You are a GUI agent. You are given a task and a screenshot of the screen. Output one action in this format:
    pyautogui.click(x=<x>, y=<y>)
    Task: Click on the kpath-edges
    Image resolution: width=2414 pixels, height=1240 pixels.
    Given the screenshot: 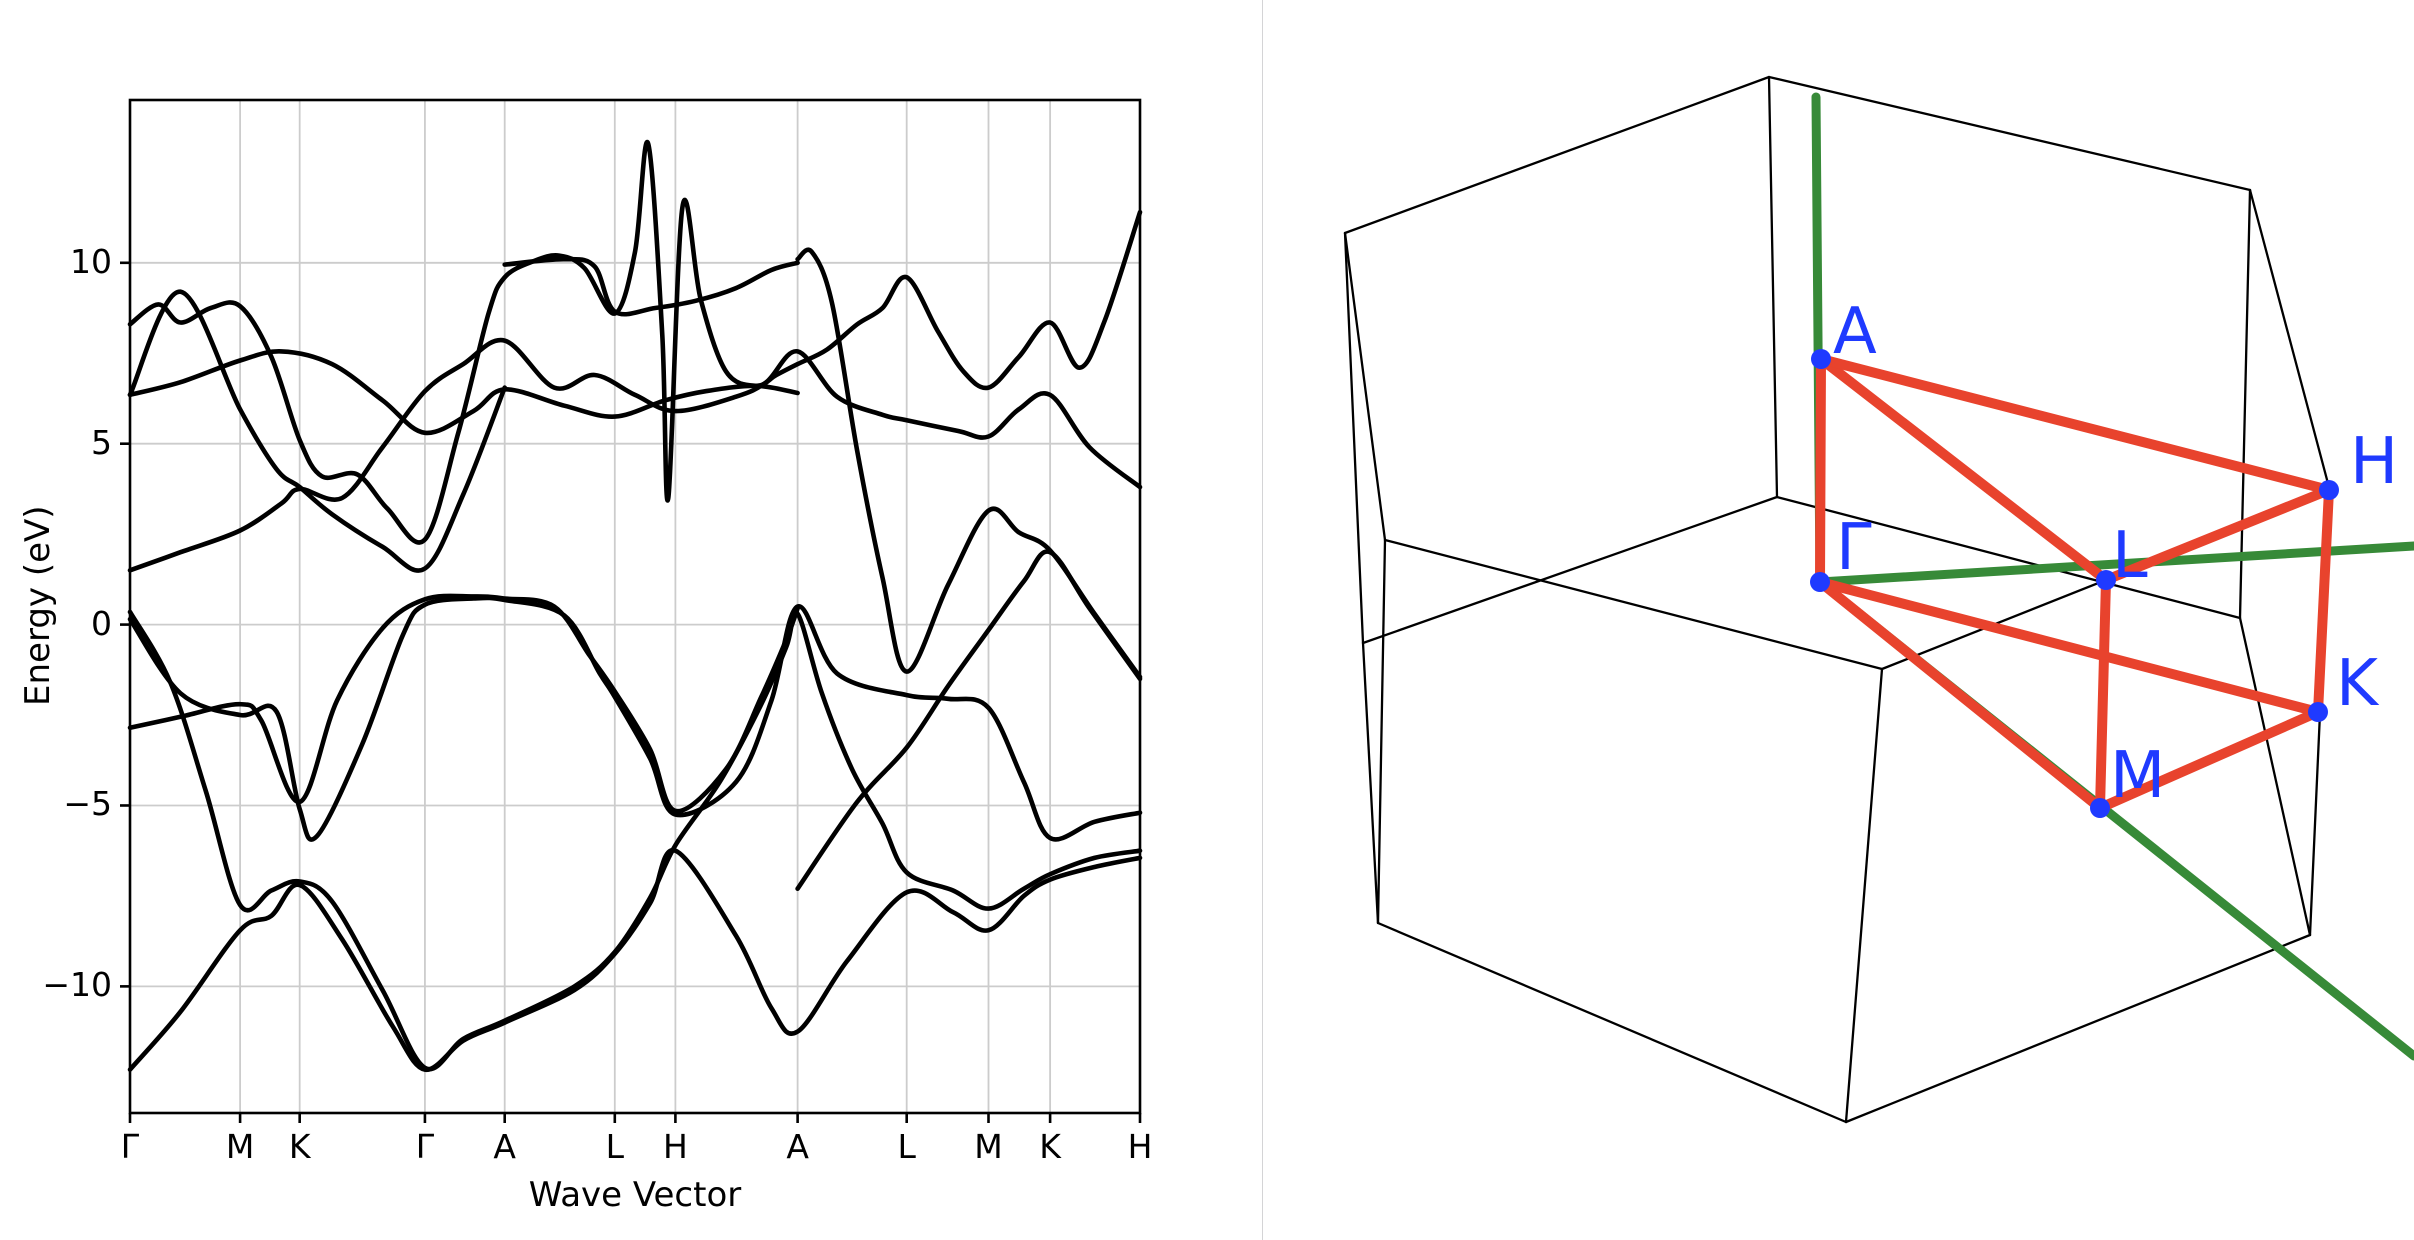 What is the action you would take?
    pyautogui.click(x=2074, y=583)
    